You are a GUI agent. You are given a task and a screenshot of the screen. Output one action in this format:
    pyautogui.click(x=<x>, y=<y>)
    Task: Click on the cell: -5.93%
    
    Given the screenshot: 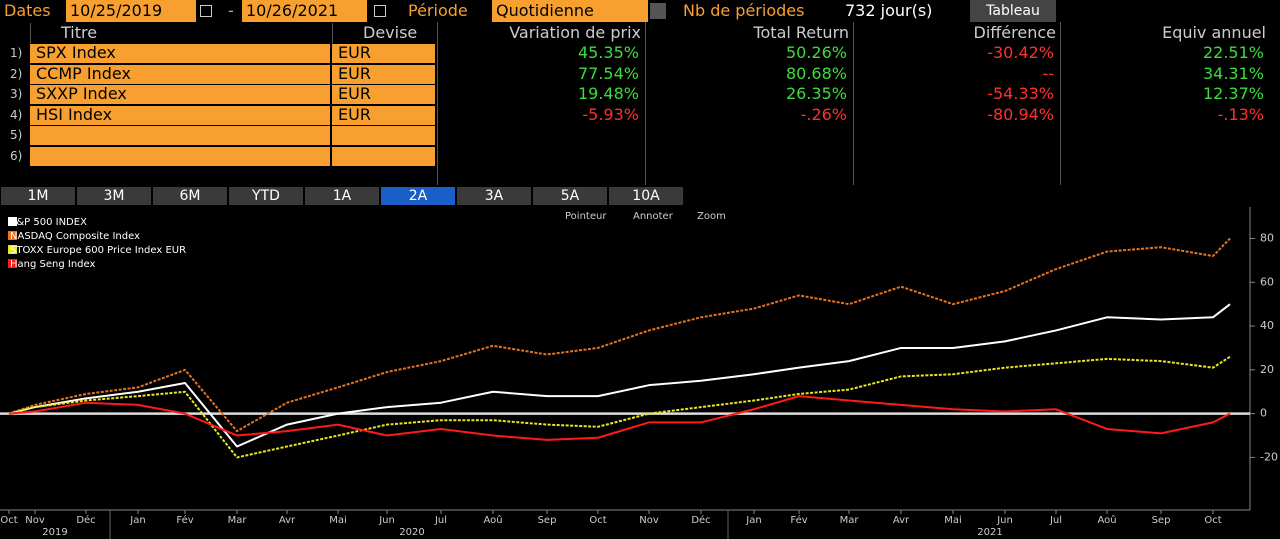 What is the action you would take?
    pyautogui.click(x=610, y=114)
    